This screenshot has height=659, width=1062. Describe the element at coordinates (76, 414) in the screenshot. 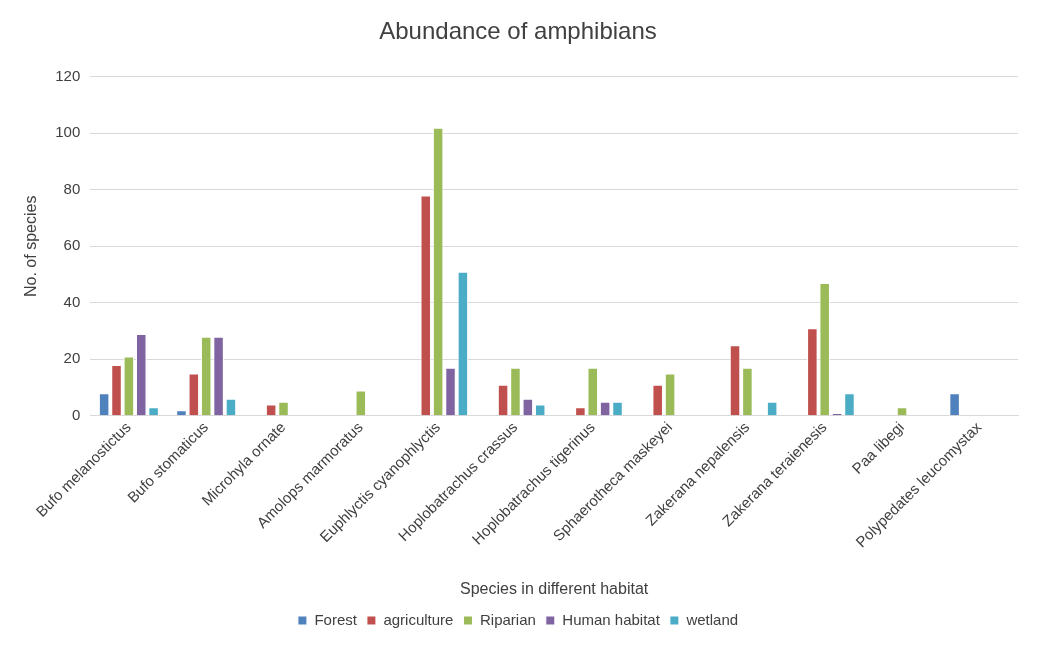

I see `y-tick-label: 0` at that location.